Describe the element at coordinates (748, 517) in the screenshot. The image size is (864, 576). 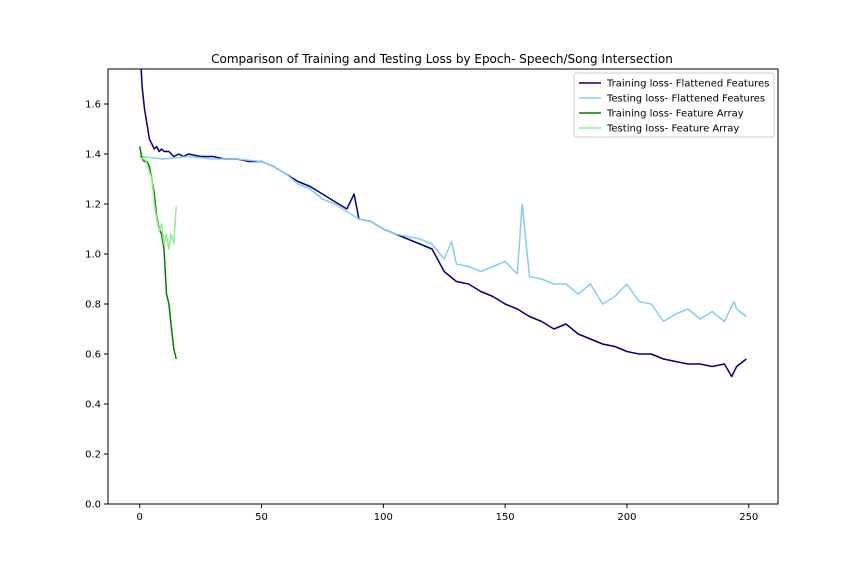
I see `x-tick-label: 250` at that location.